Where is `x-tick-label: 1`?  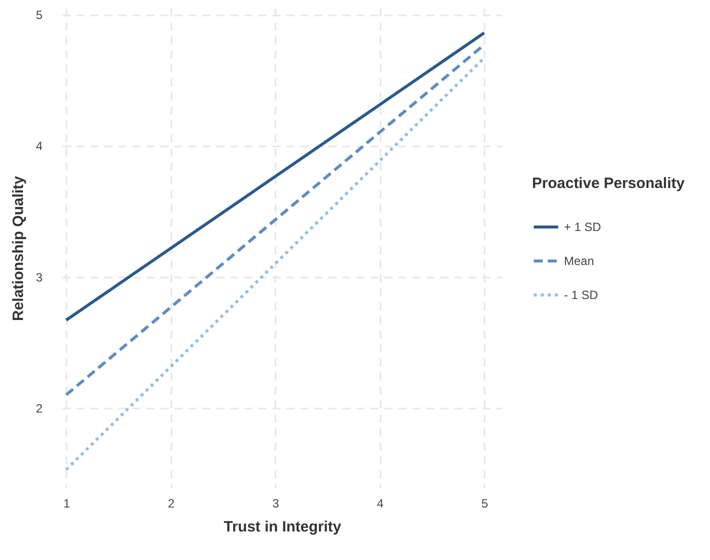
x-tick-label: 1 is located at coordinates (66, 503).